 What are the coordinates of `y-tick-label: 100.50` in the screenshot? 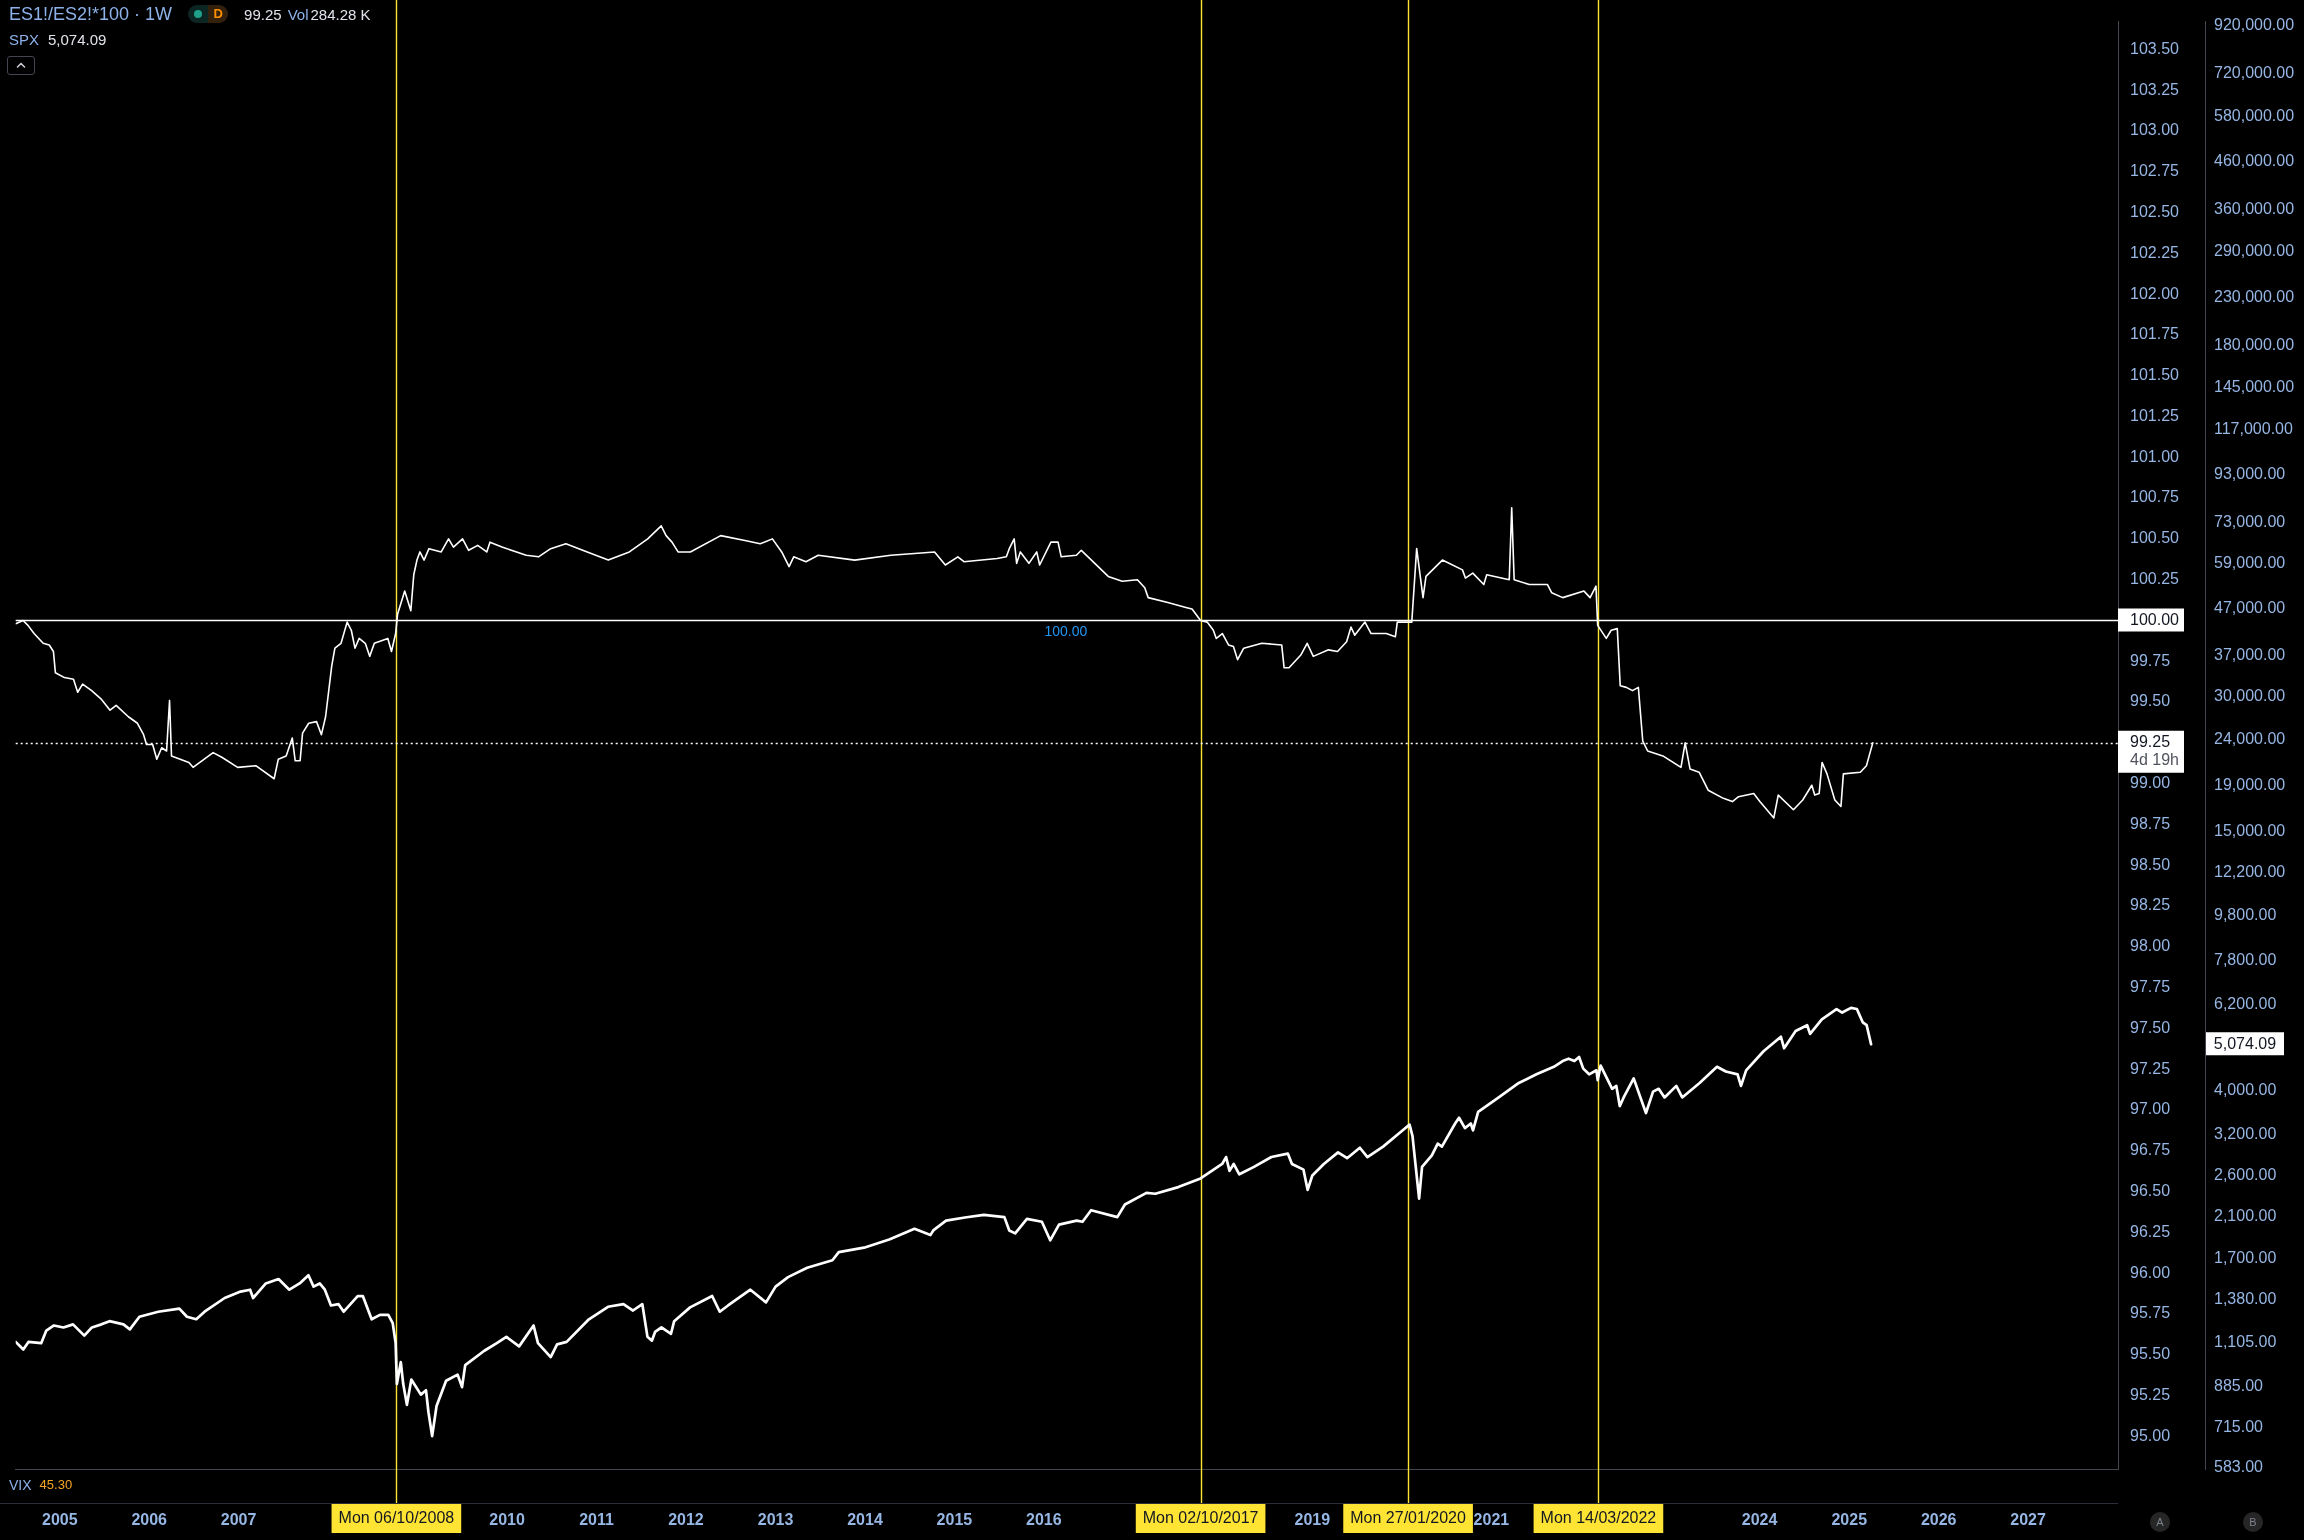 It's located at (2155, 538).